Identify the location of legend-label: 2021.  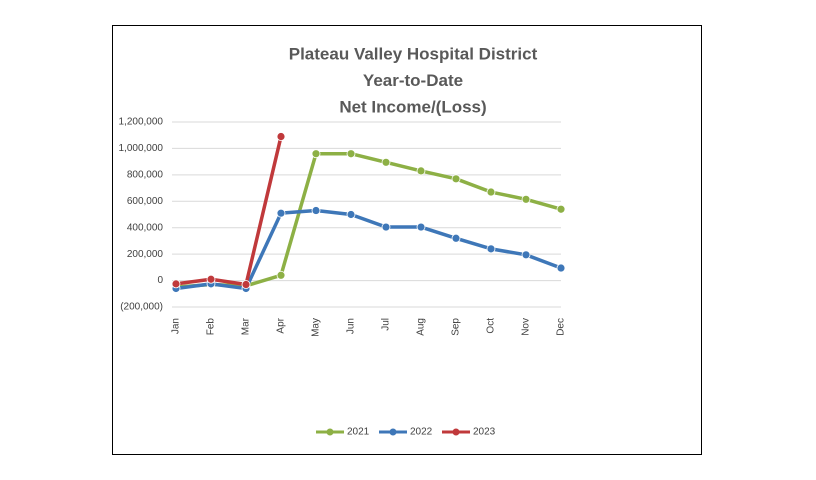
(358, 432).